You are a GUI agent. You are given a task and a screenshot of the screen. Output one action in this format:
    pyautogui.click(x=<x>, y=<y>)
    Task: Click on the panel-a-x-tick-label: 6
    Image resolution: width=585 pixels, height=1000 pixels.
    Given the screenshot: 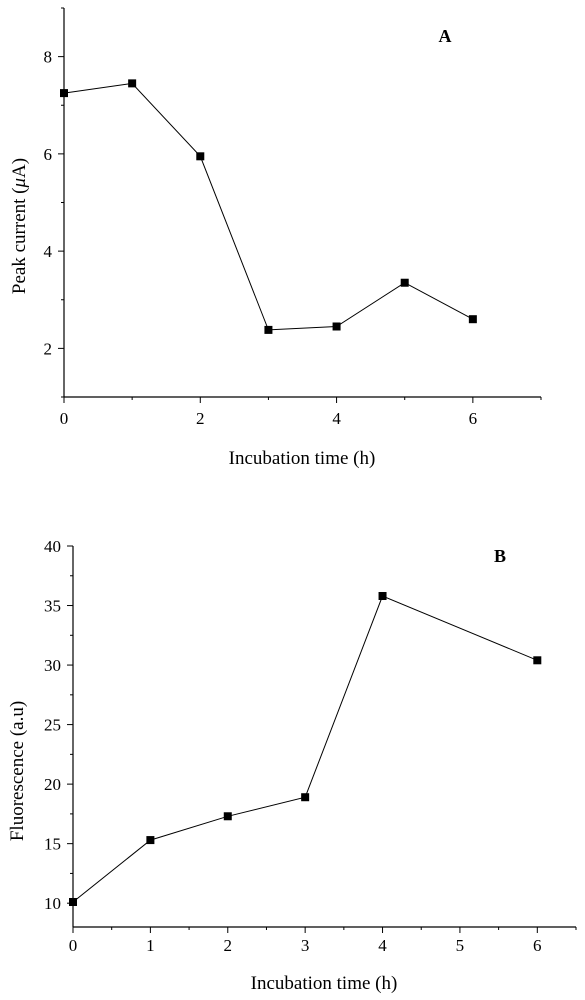 What is the action you would take?
    pyautogui.click(x=473, y=418)
    